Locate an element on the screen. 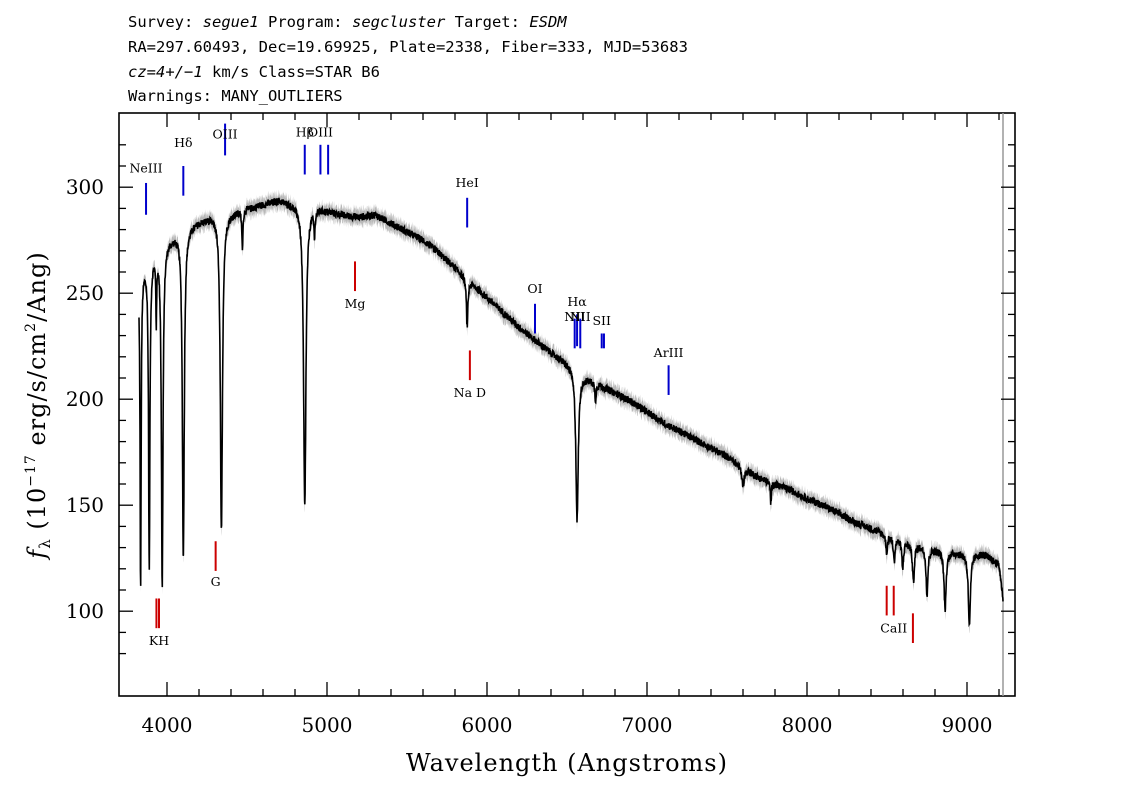 The height and width of the screenshot is (810, 1134). x-tick-label: 4000 is located at coordinates (167, 725).